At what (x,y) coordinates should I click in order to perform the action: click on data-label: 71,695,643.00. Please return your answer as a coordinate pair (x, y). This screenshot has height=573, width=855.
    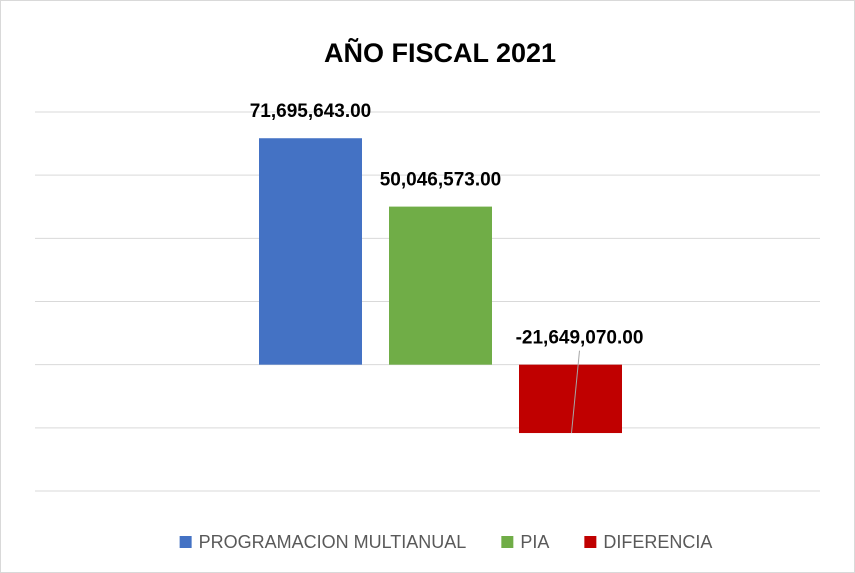
    Looking at the image, I should click on (311, 111).